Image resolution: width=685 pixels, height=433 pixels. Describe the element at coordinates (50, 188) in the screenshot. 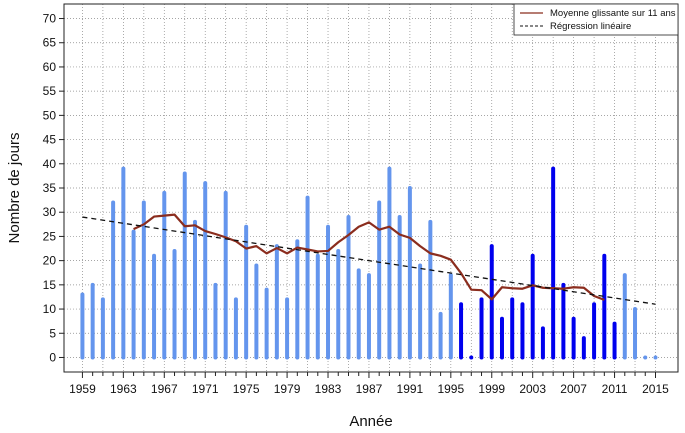

I see `y-tick-label: 35` at that location.